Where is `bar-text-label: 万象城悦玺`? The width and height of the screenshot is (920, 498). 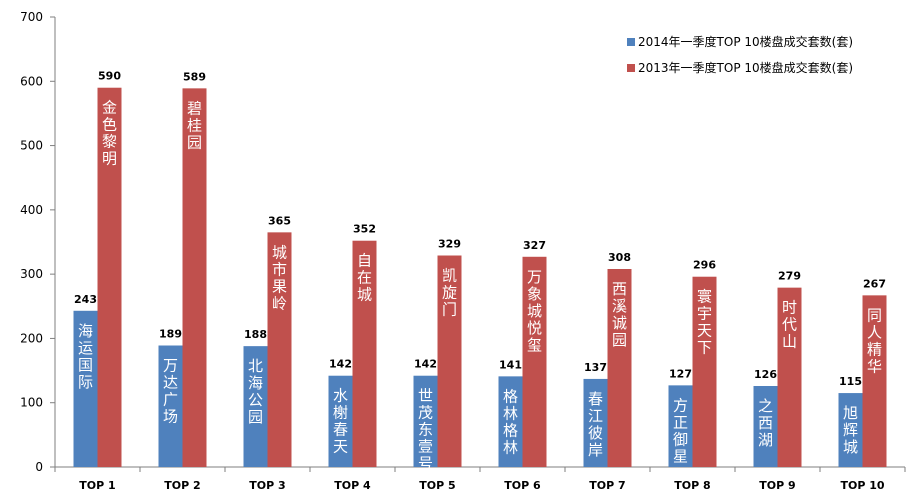 bar-text-label: 万象城悦玺 is located at coordinates (534, 311).